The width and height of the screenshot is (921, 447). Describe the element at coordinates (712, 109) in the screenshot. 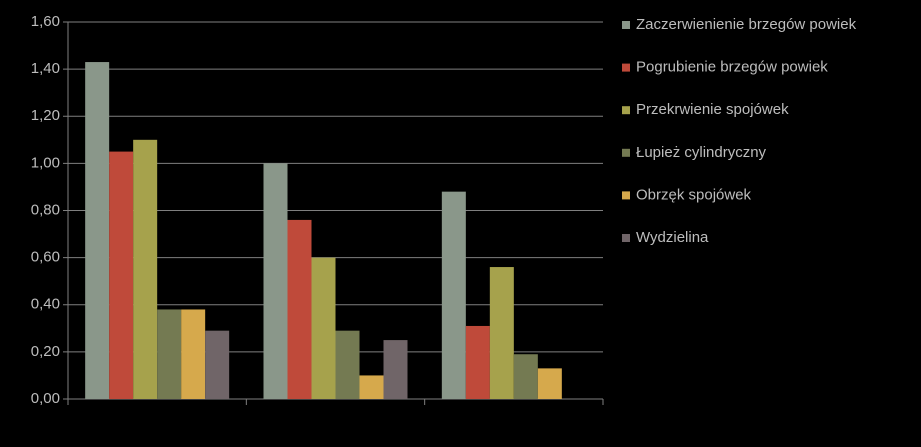

I see `legend-label: Przekrwienie spojówek` at that location.